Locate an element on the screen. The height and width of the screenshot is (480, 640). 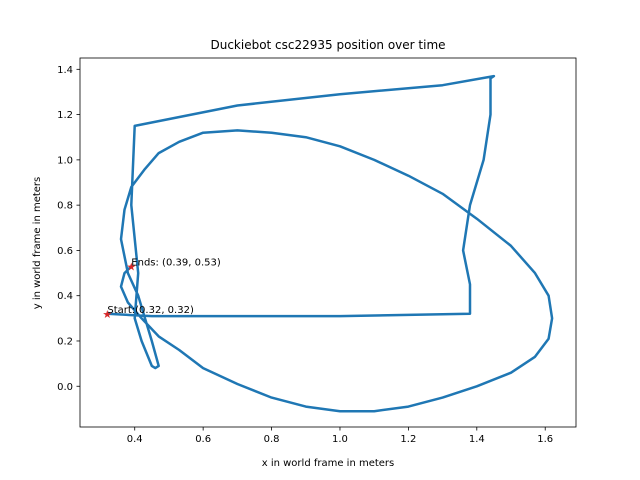
y-axis-label: y in world frame in meters is located at coordinates (37, 243).